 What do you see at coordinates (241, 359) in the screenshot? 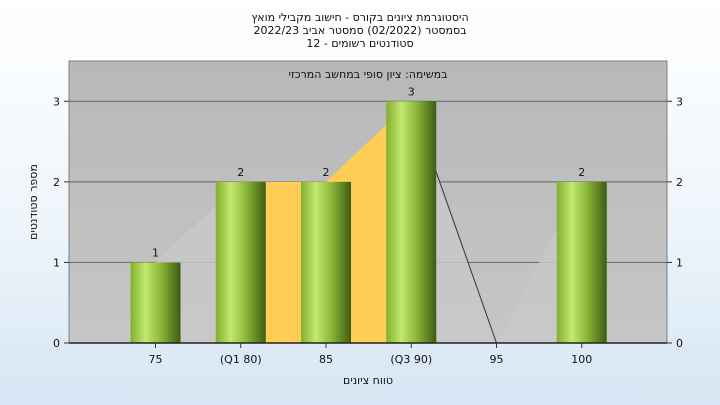
I see `x-tick-label: (Q1 80)` at bounding box center [241, 359].